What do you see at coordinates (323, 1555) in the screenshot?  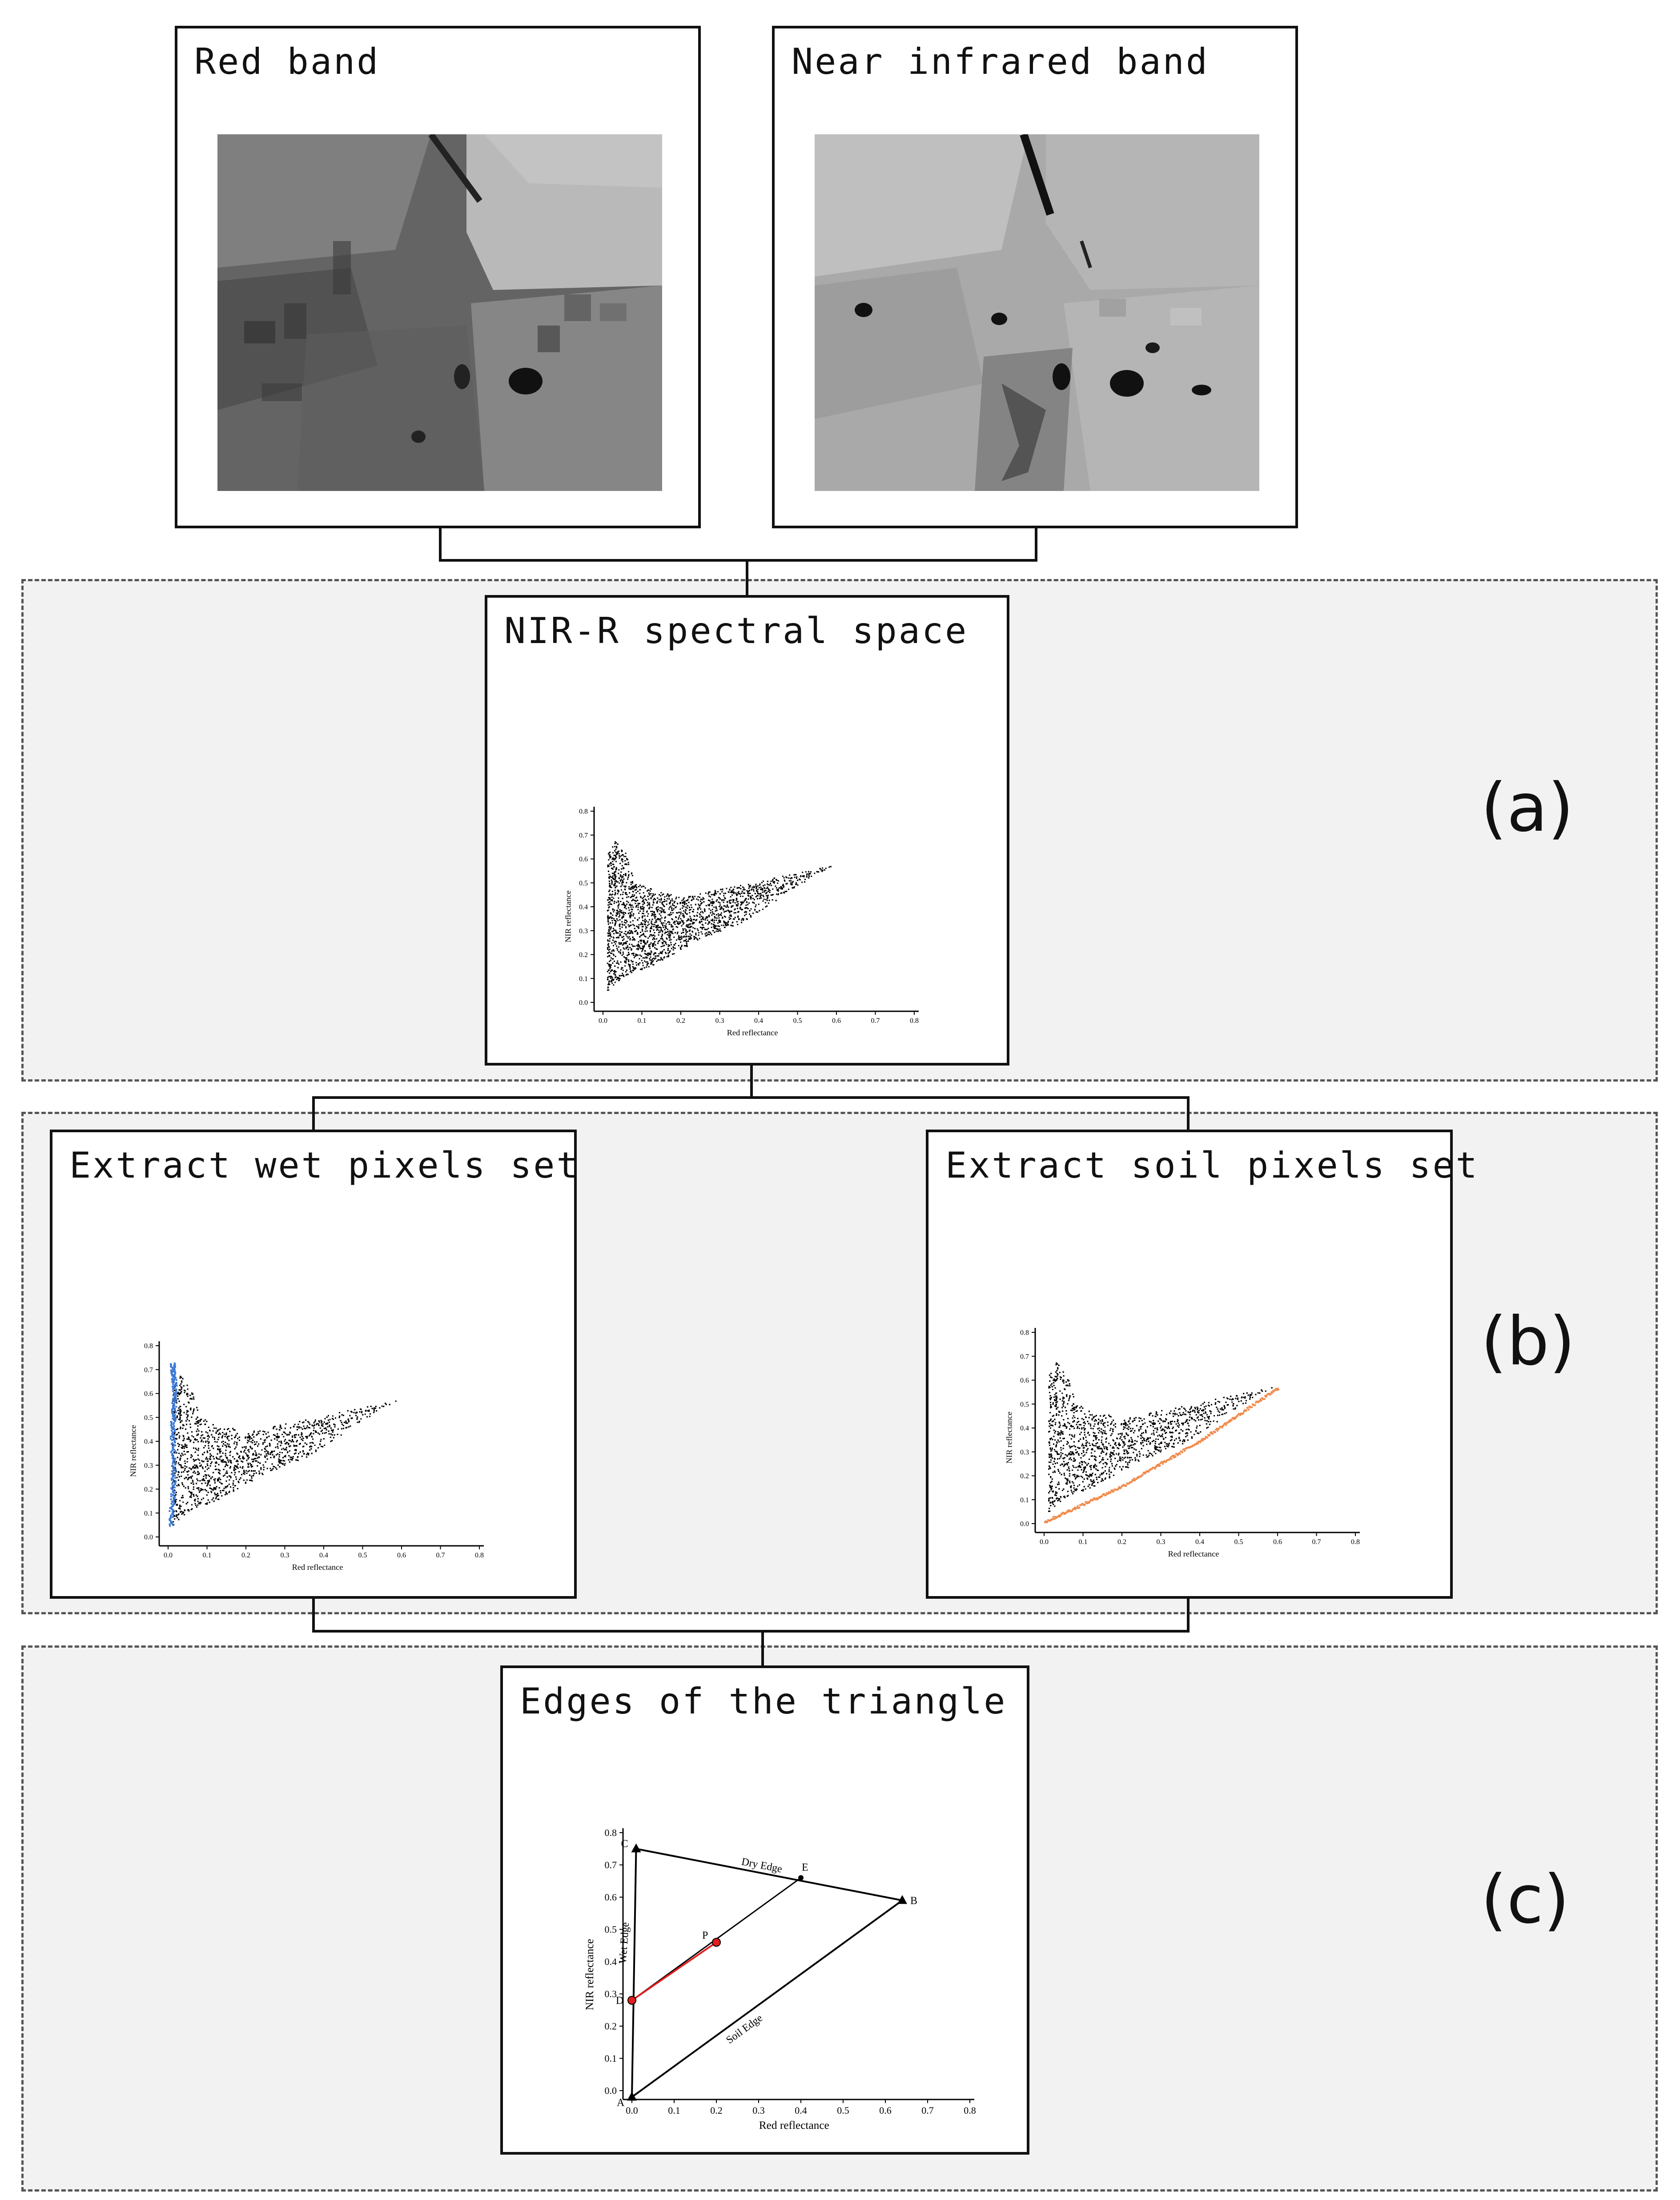 I see `wet-pixels-x-tick-label: 0.4` at bounding box center [323, 1555].